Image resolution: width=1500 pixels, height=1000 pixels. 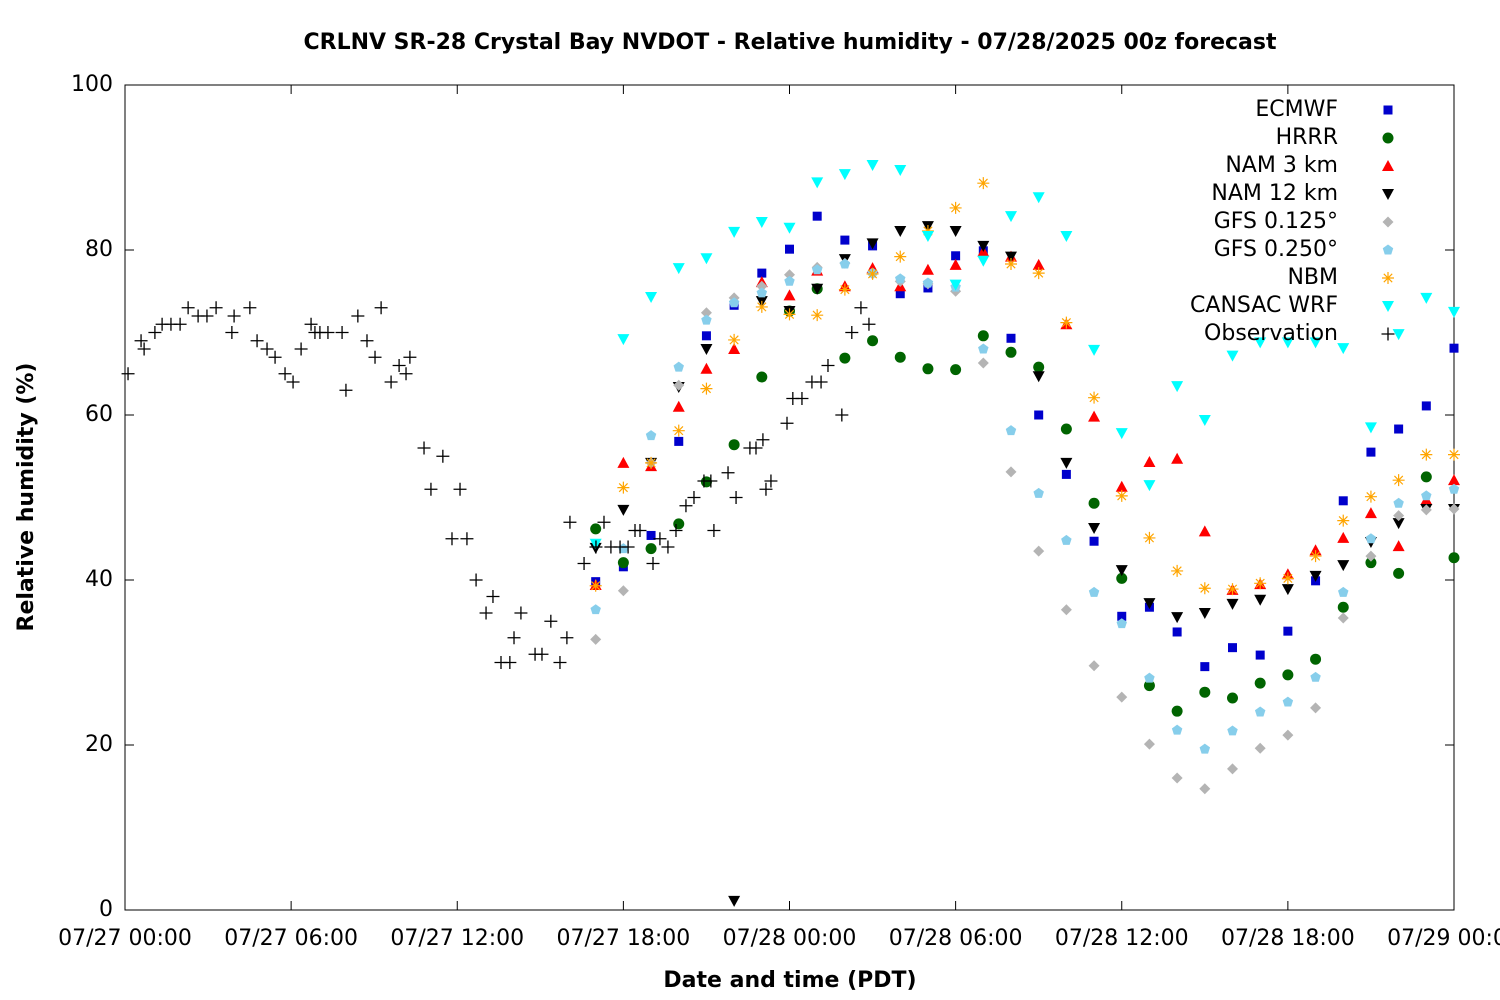 What do you see at coordinates (956, 938) in the screenshot?
I see `x-tick-label: 07/28 06:00` at bounding box center [956, 938].